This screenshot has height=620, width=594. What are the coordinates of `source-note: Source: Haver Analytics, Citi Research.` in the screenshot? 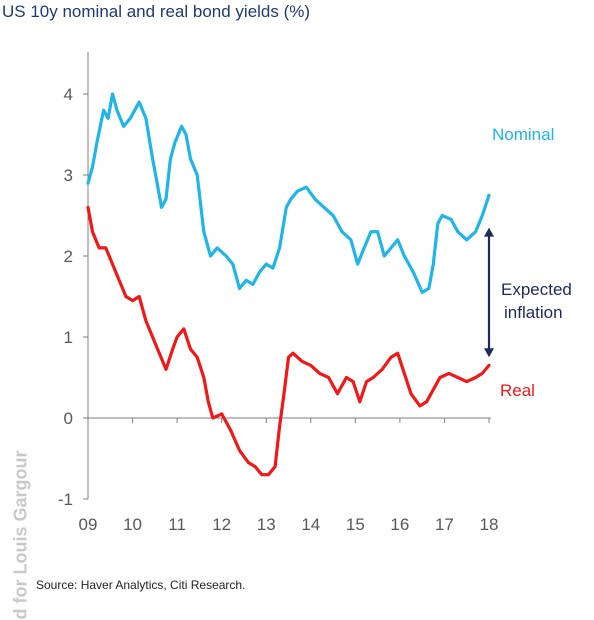 It's located at (141, 585).